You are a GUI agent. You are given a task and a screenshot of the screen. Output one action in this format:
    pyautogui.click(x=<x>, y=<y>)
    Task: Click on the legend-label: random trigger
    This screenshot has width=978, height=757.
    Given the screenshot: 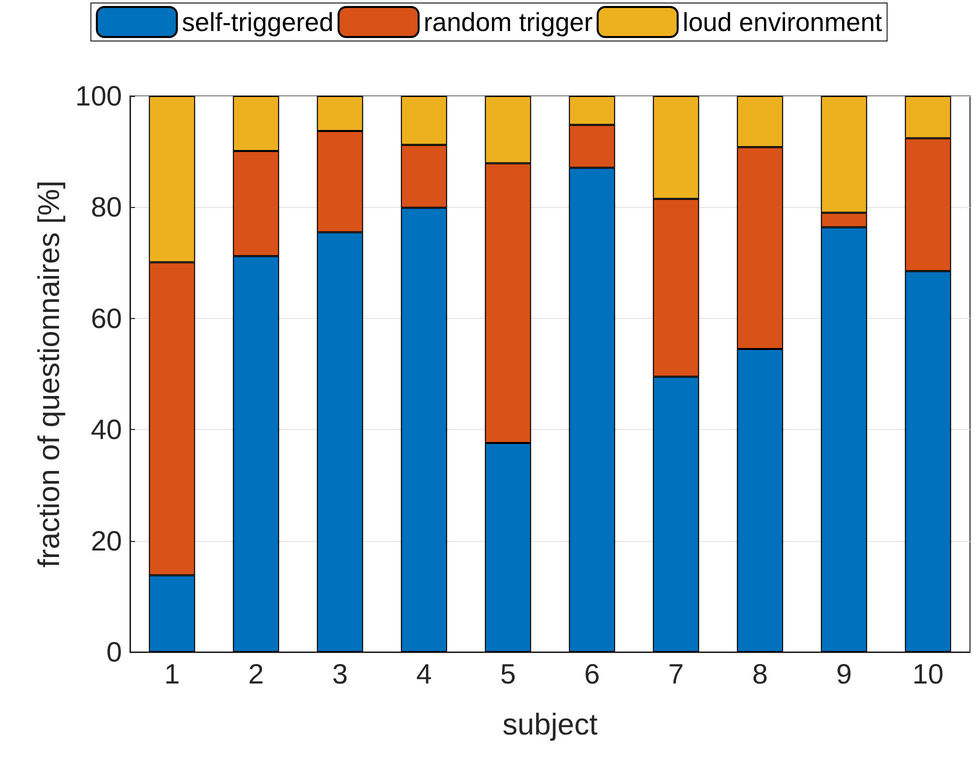 What is the action you would take?
    pyautogui.click(x=509, y=22)
    